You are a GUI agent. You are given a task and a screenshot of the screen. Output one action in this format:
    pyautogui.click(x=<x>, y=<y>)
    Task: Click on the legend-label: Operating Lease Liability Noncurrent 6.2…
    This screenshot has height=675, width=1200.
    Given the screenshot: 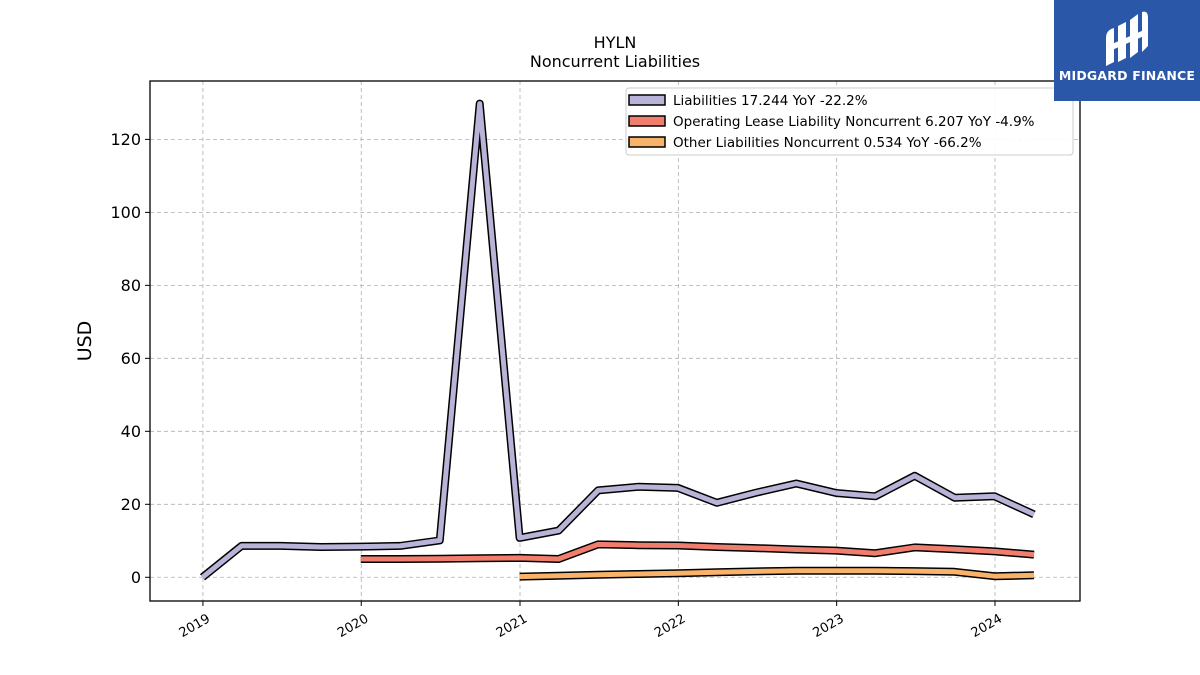 What is the action you would take?
    pyautogui.click(x=854, y=122)
    